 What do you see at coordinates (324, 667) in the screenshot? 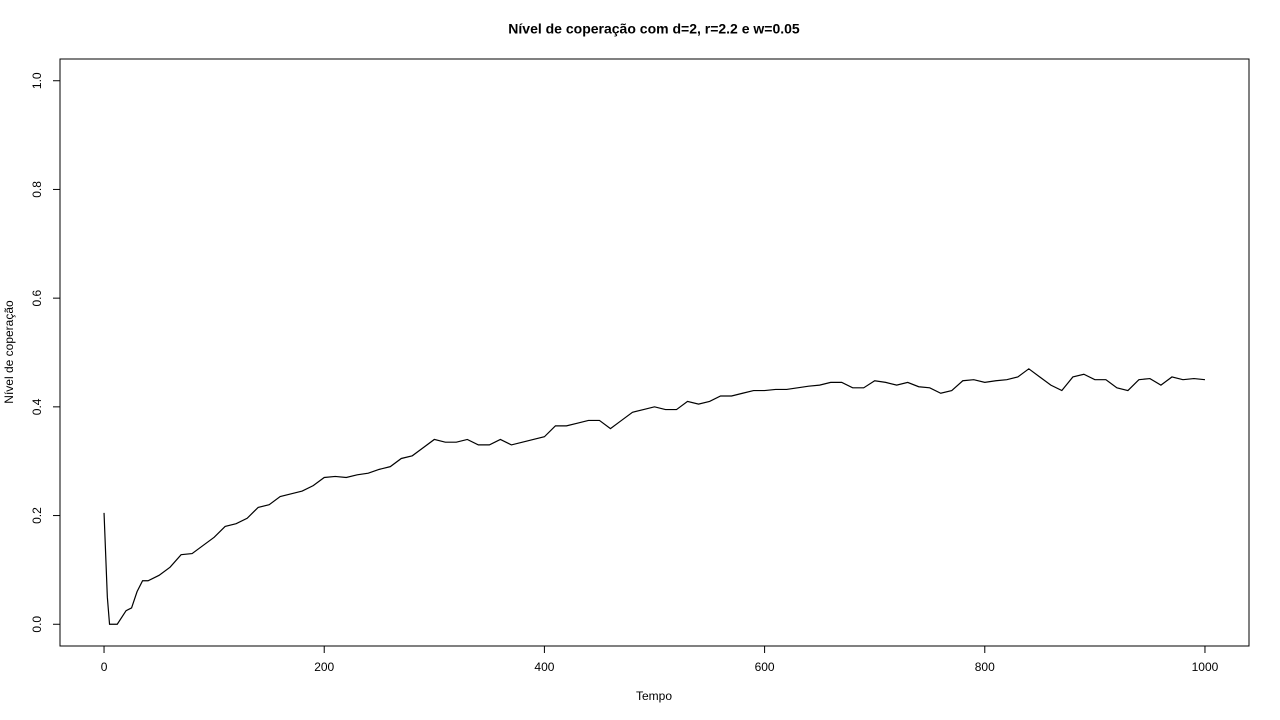
I see `x-tick-label: 200` at bounding box center [324, 667].